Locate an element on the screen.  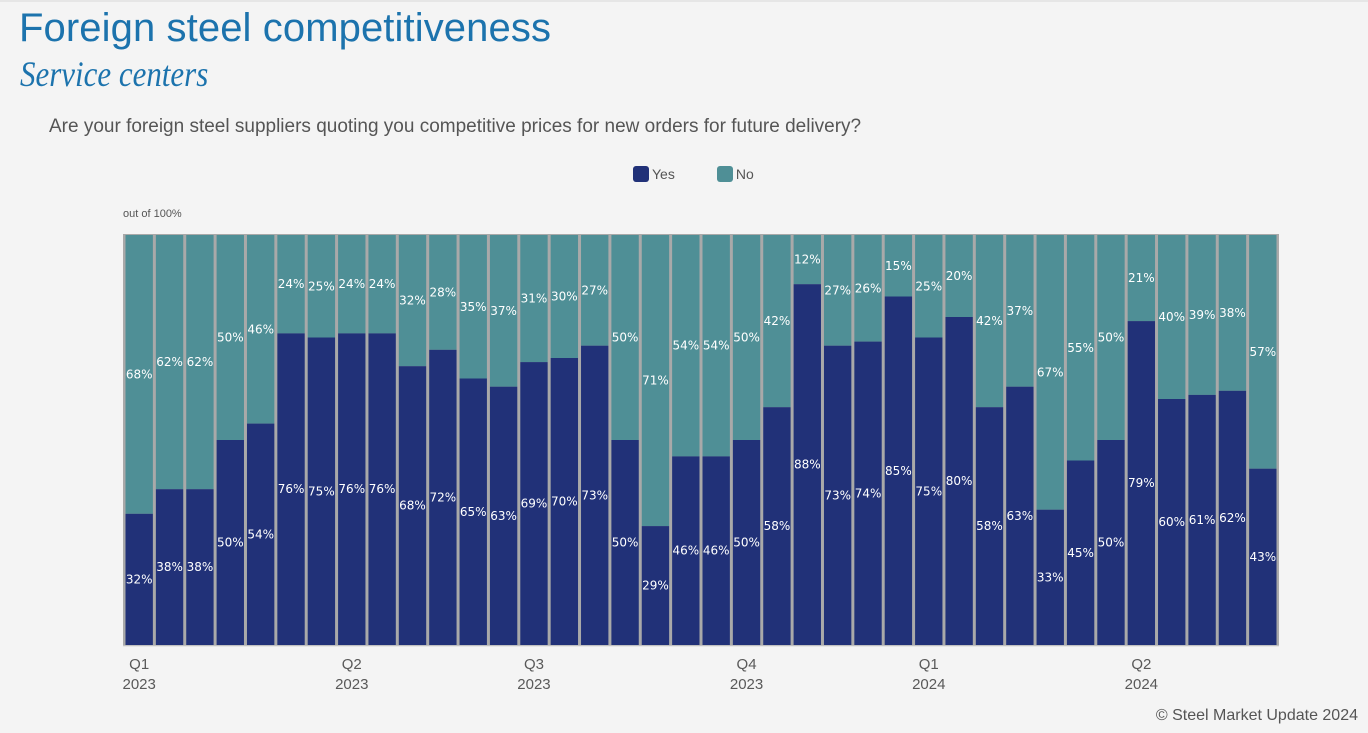
data-label-yes: 58% is located at coordinates (777, 526).